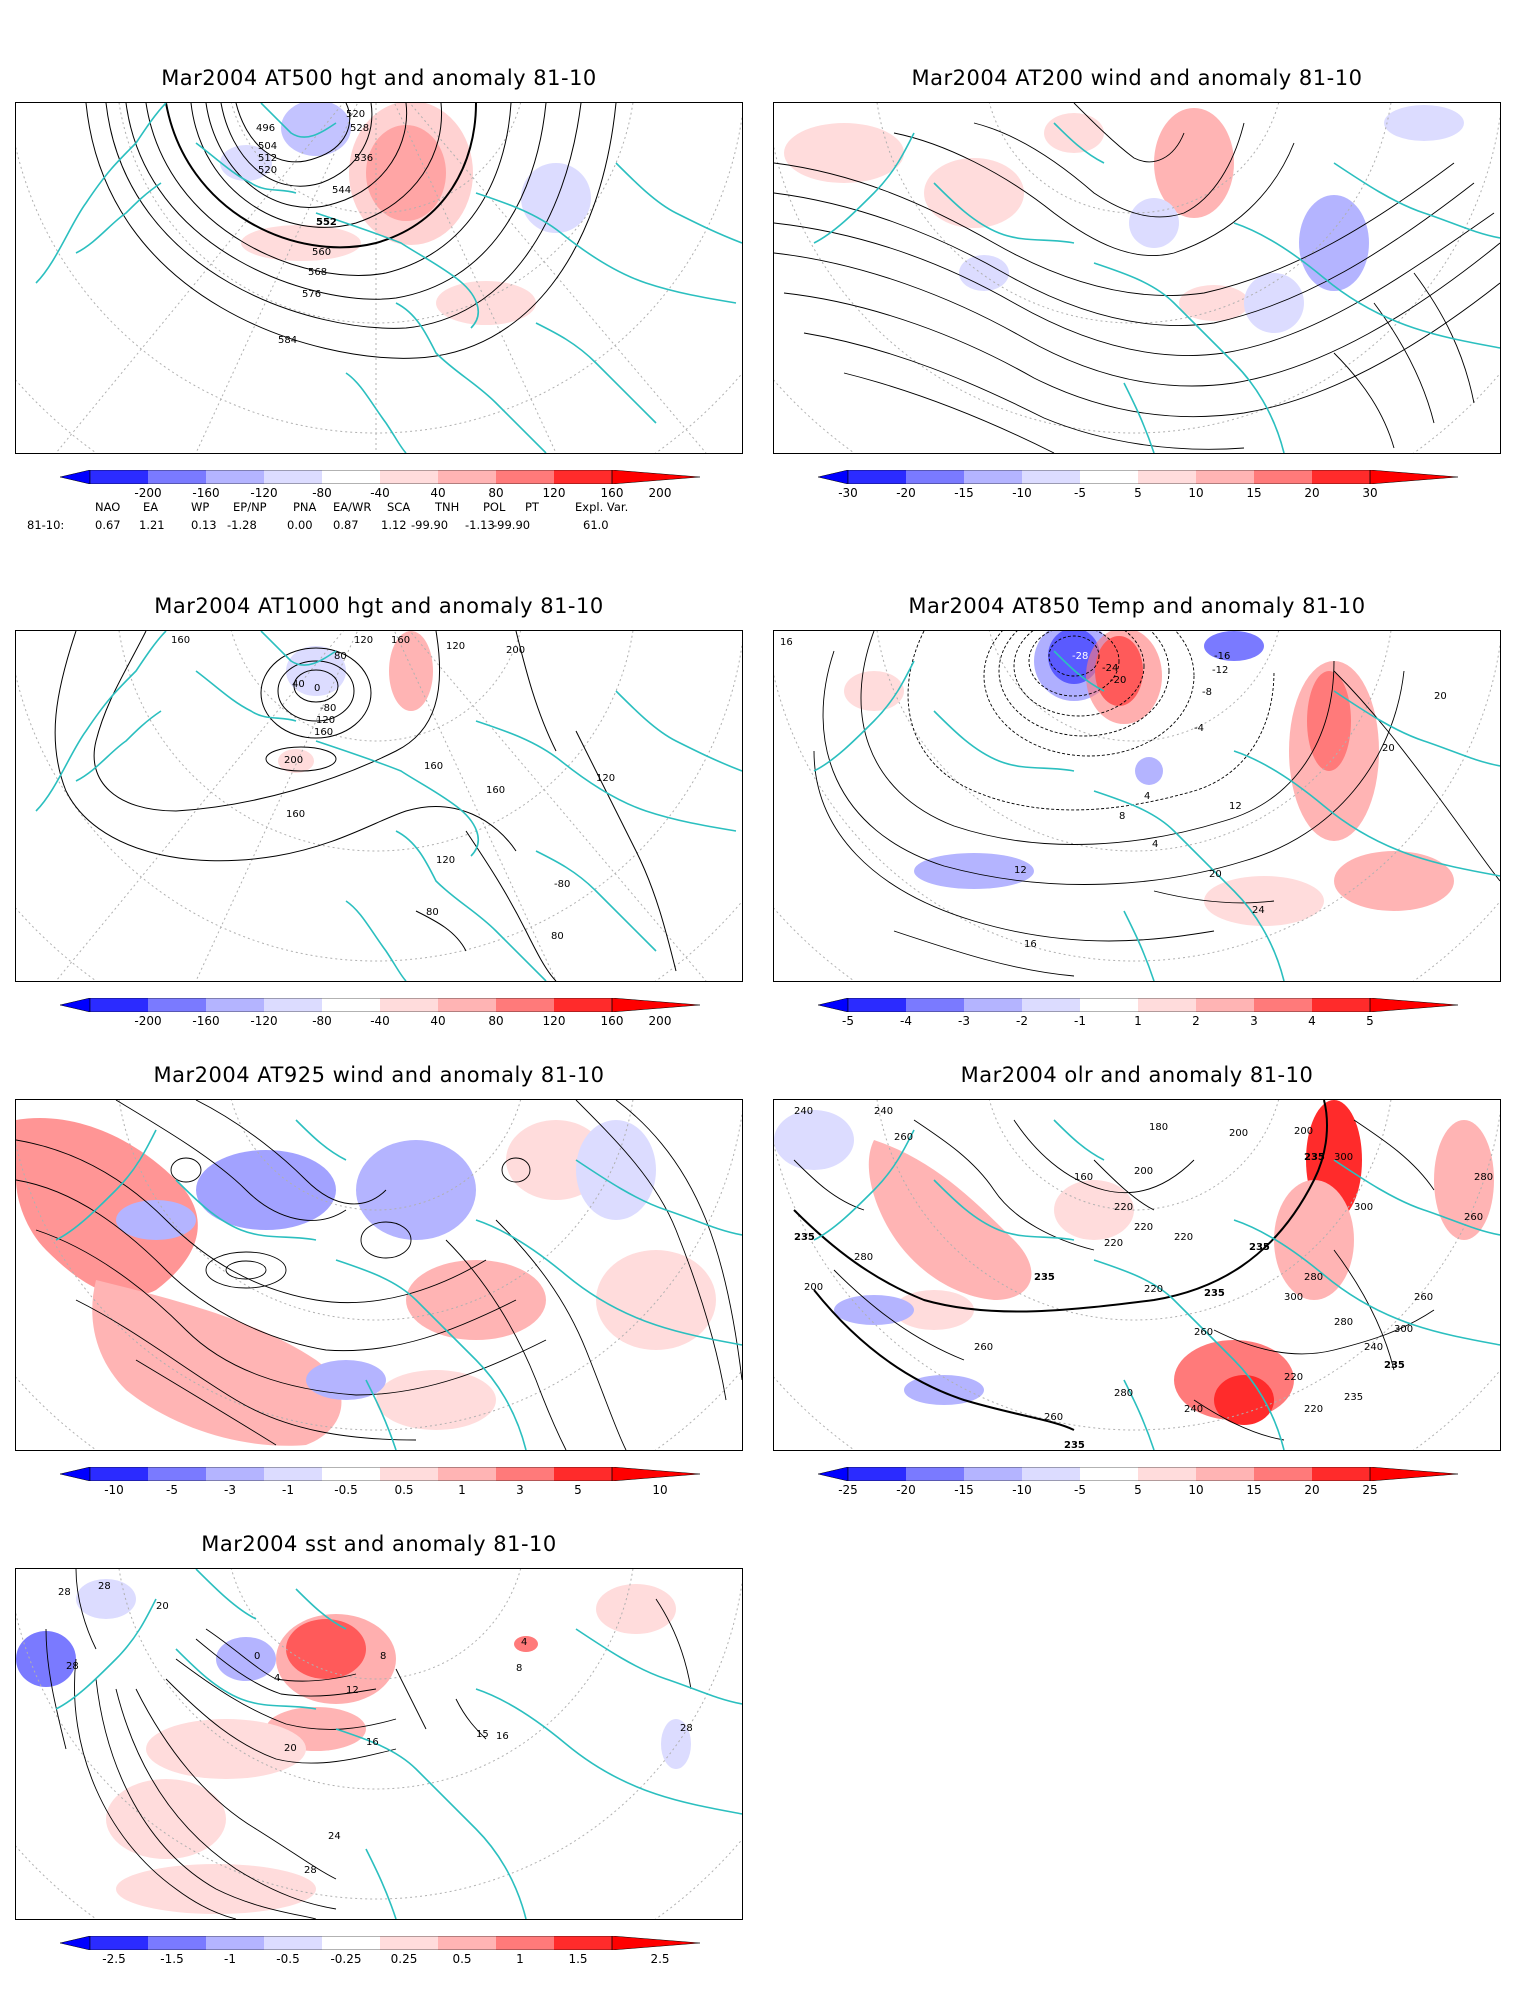  Describe the element at coordinates (430, 525) in the screenshot. I see `index-value: -99.90` at that location.